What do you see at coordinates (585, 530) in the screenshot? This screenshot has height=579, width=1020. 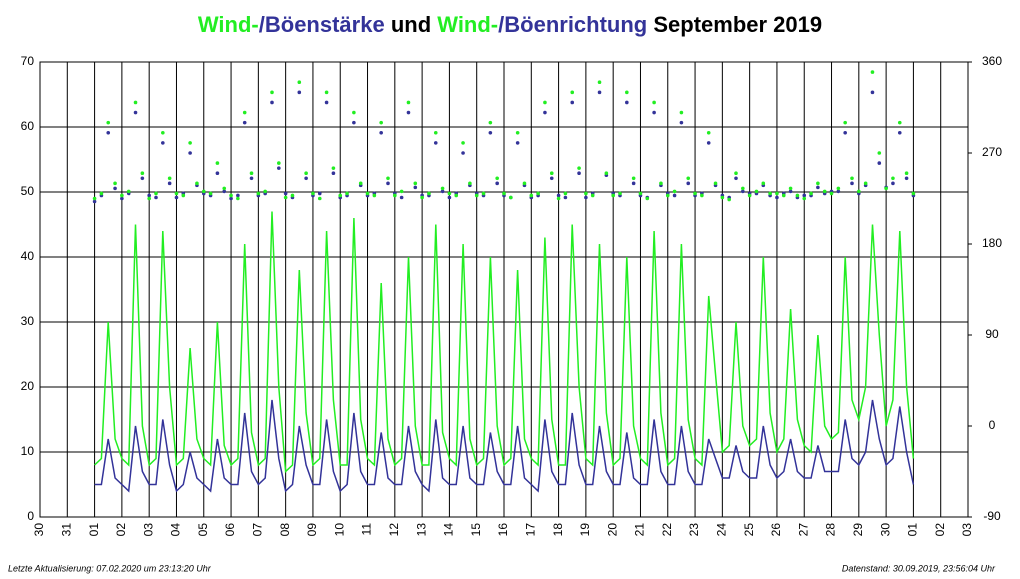 I see `x-tick-label: 19` at bounding box center [585, 530].